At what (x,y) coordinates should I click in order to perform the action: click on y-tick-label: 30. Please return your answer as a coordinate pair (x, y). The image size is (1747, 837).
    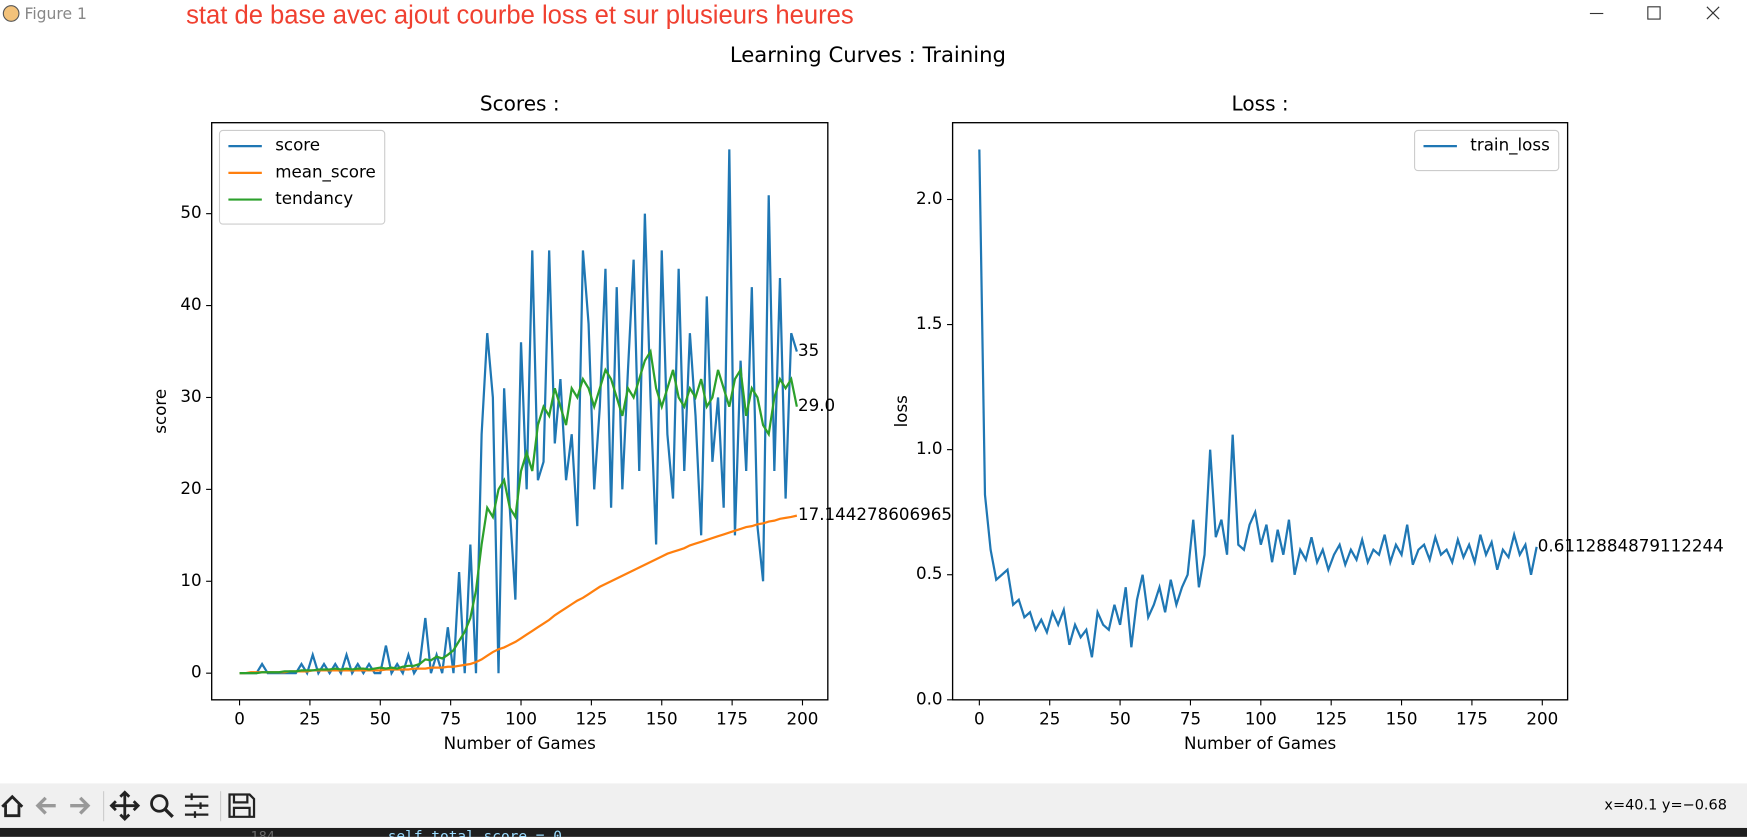
    Looking at the image, I should click on (190, 396).